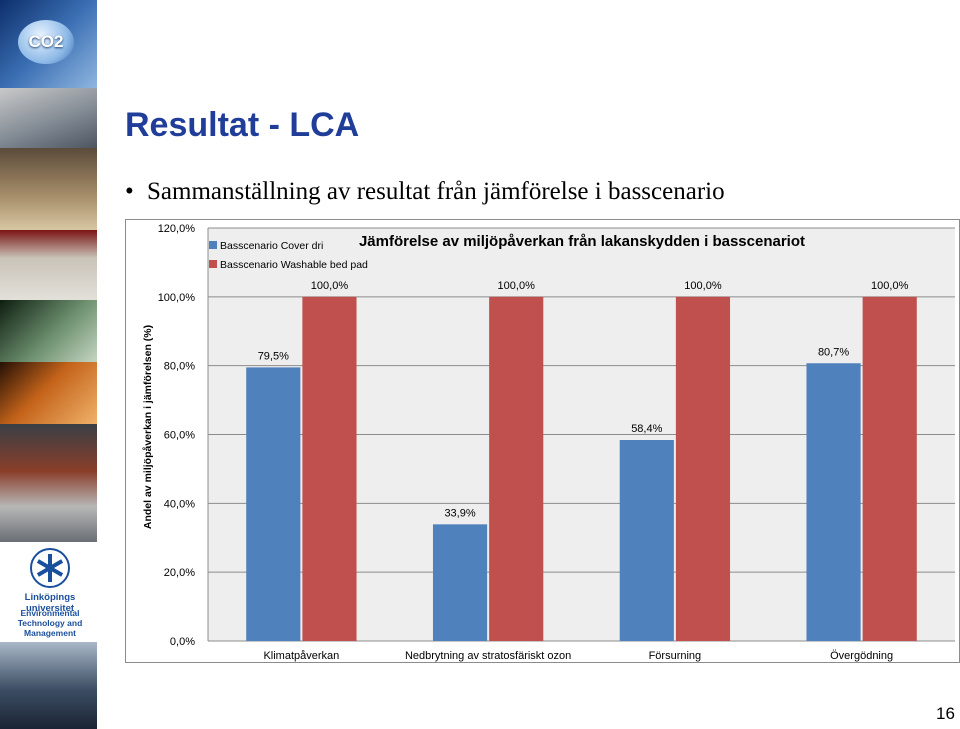 The image size is (960, 729). Describe the element at coordinates (271, 246) in the screenshot. I see `legend-entry: Basscenario Cover dri` at that location.